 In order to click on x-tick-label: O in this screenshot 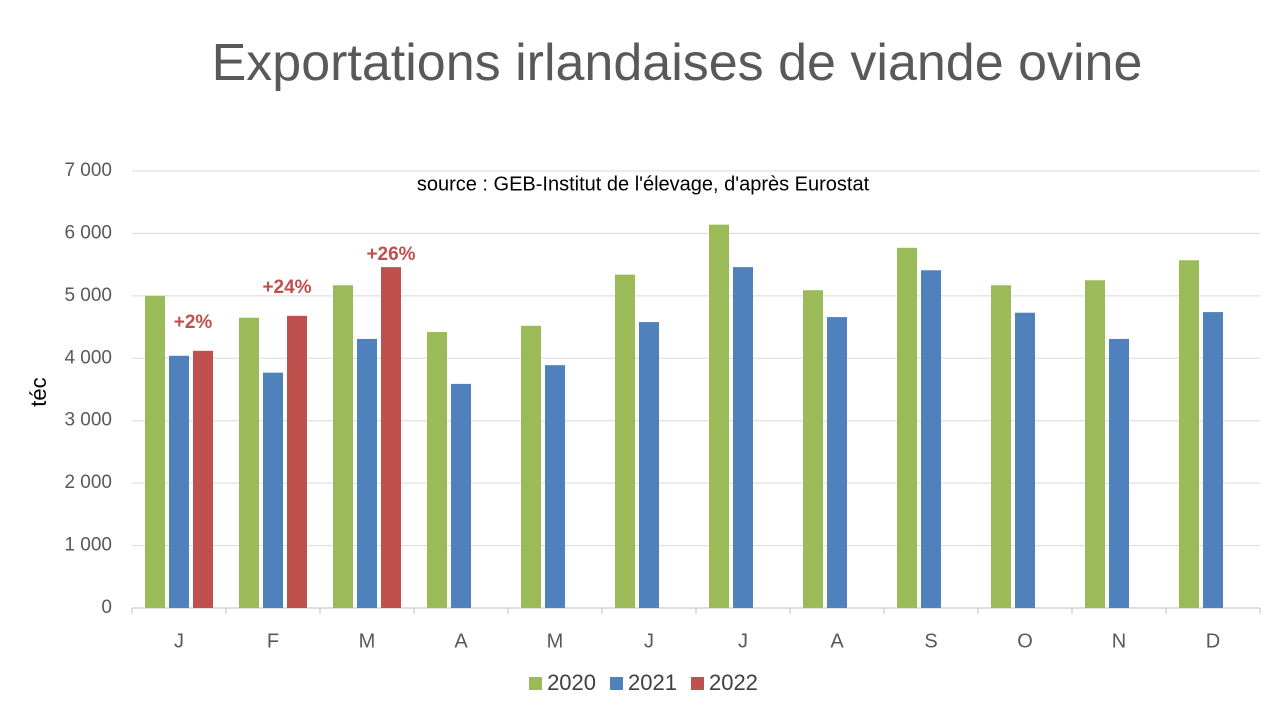, I will do `click(1025, 641)`.